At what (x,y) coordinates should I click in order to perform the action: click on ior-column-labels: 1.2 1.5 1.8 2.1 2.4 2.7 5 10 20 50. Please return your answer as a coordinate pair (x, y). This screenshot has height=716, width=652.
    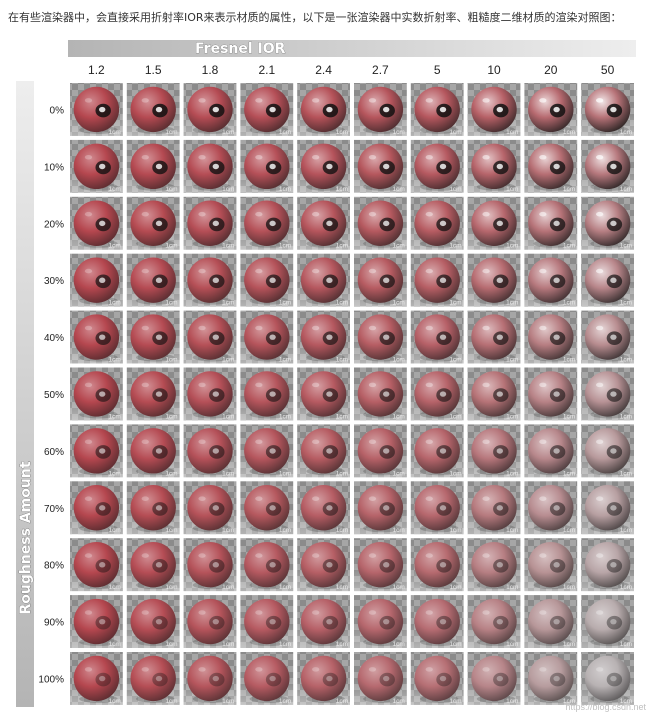
    Looking at the image, I should click on (351, 70).